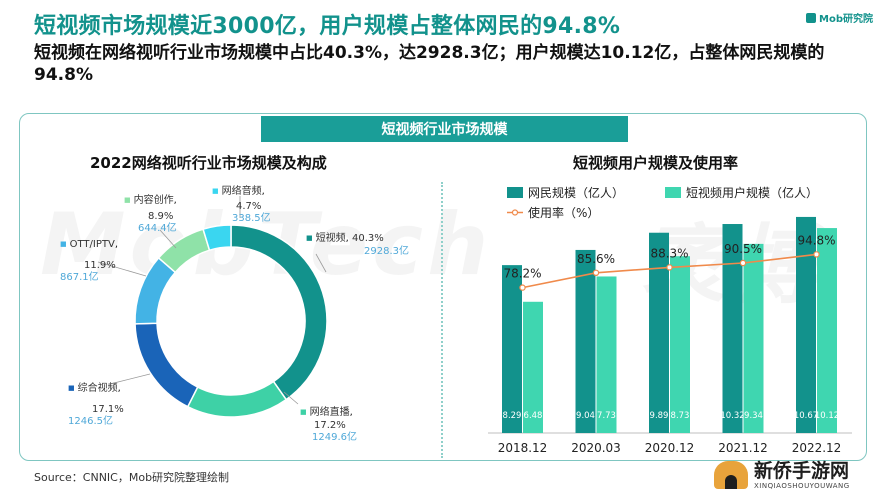  Describe the element at coordinates (731, 475) in the screenshot. I see `site-logo-icon` at that location.